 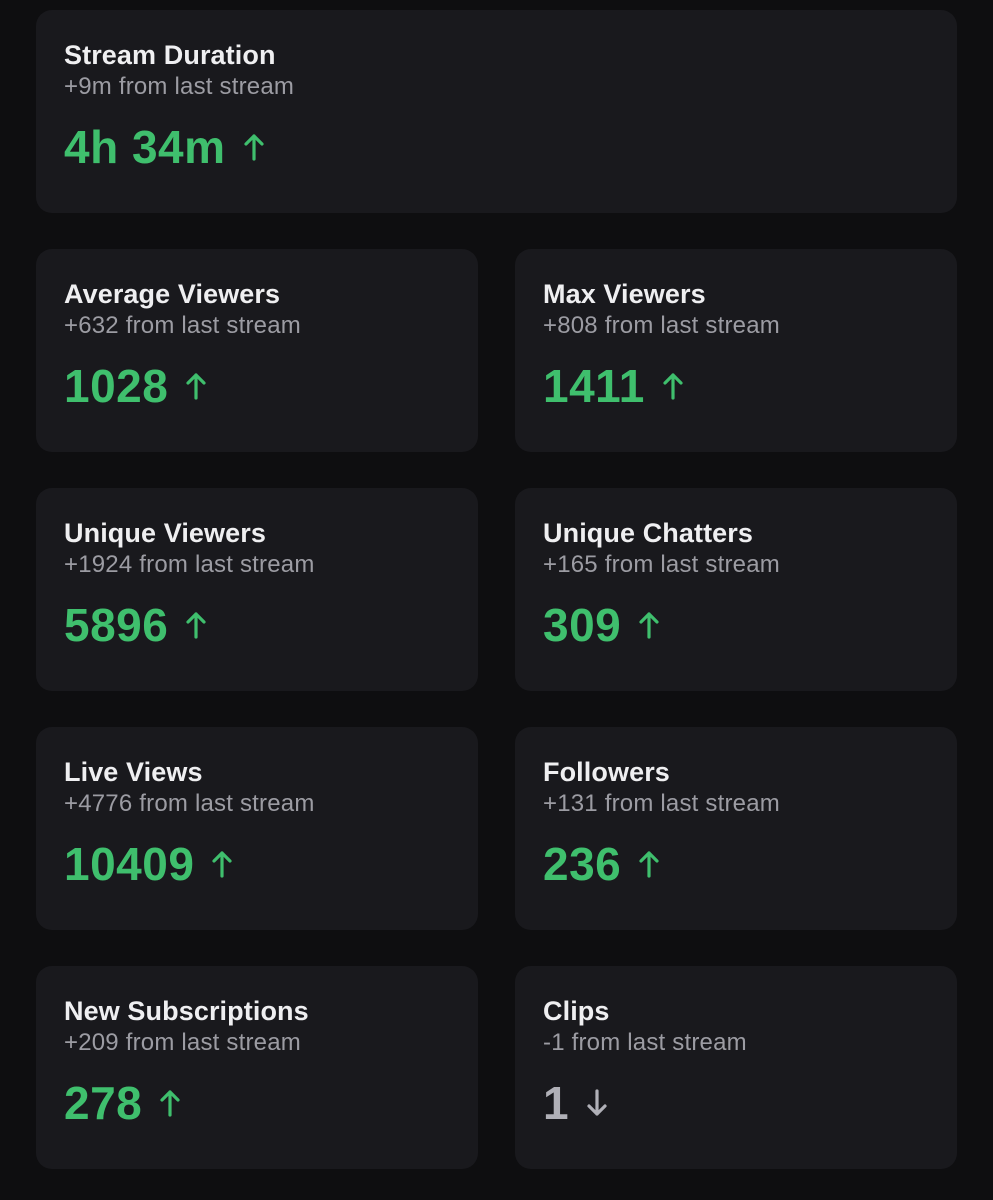 I want to click on stat-title: Unique Chatters, so click(x=648, y=533).